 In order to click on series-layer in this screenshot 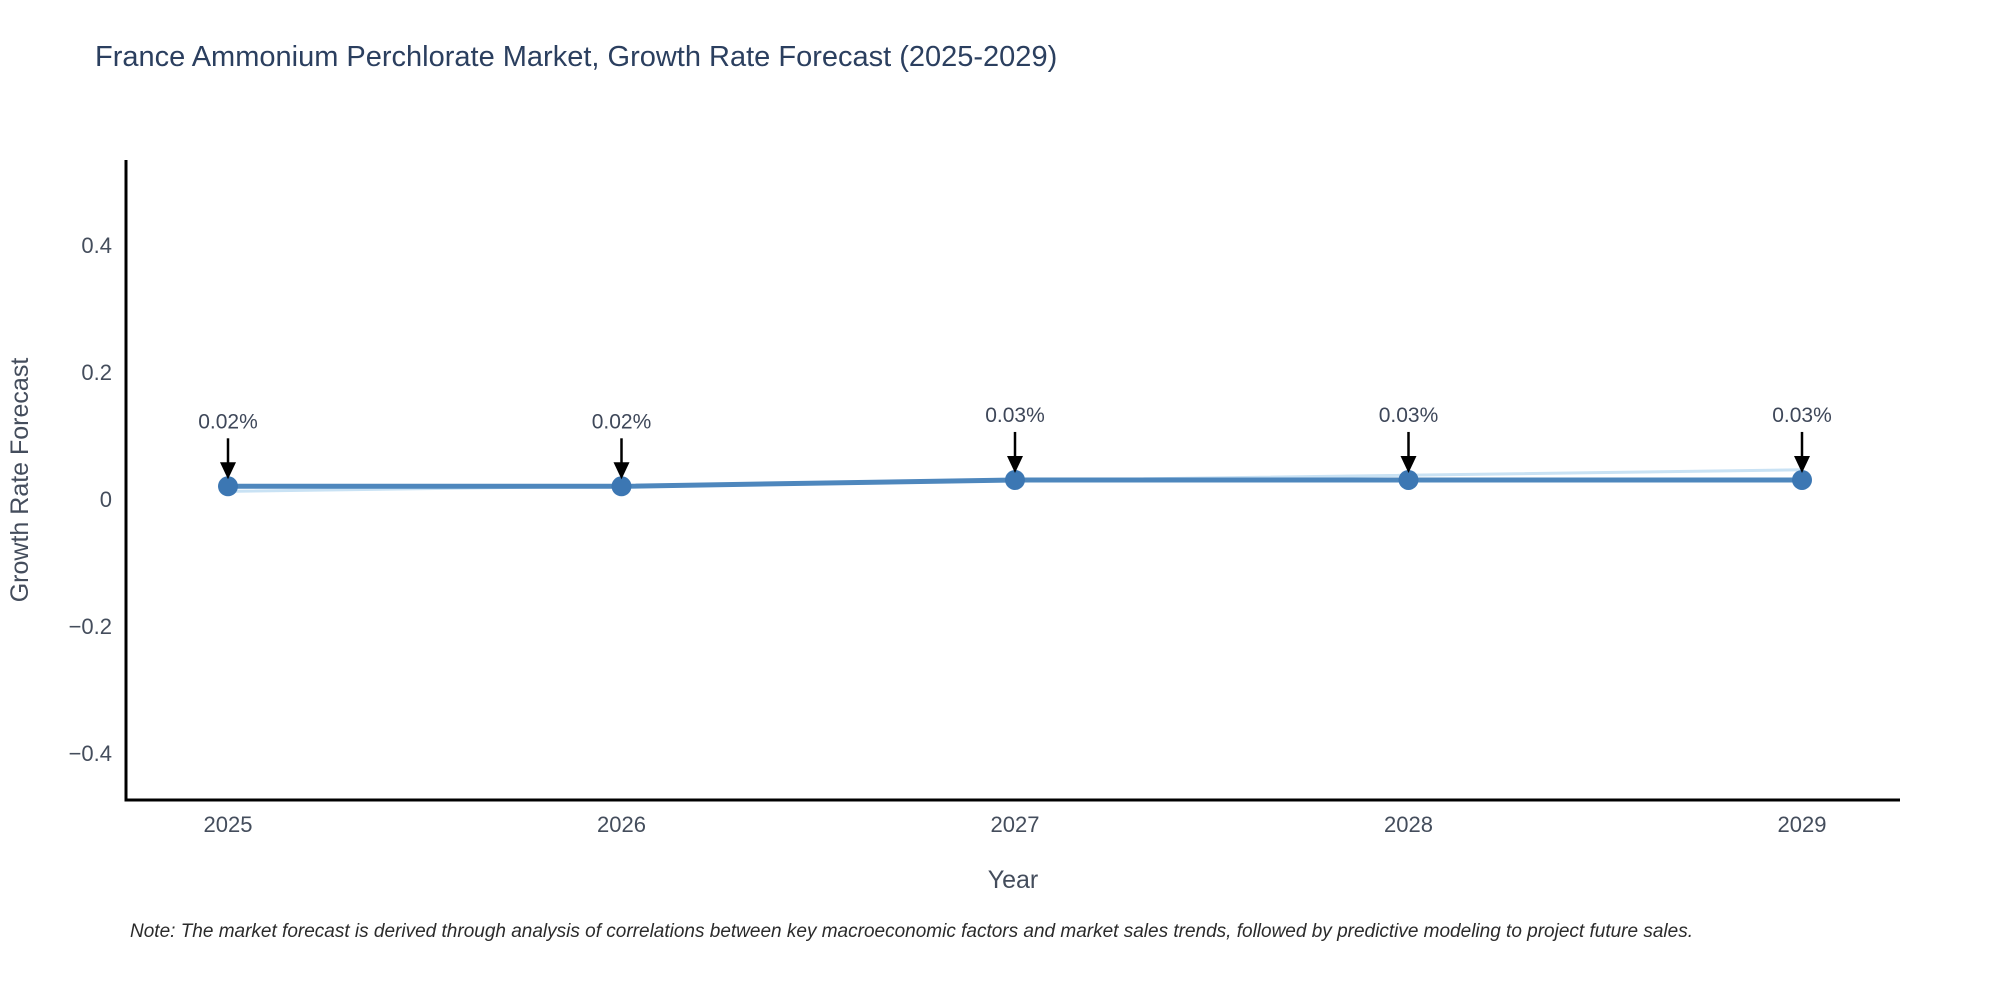, I will do `click(1015, 483)`.